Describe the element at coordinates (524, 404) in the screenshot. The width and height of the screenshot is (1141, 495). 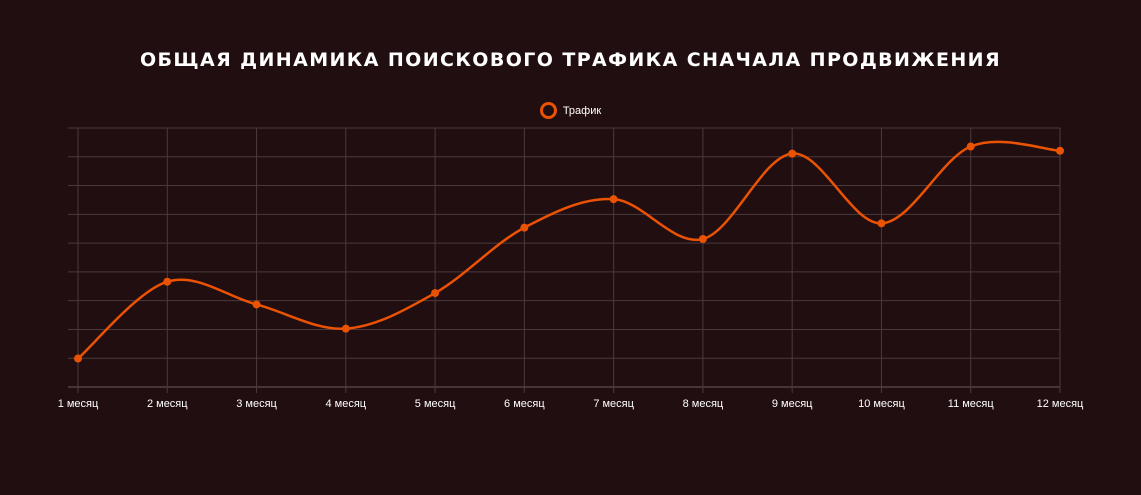
I see `x-tick-label: 6 месяц` at that location.